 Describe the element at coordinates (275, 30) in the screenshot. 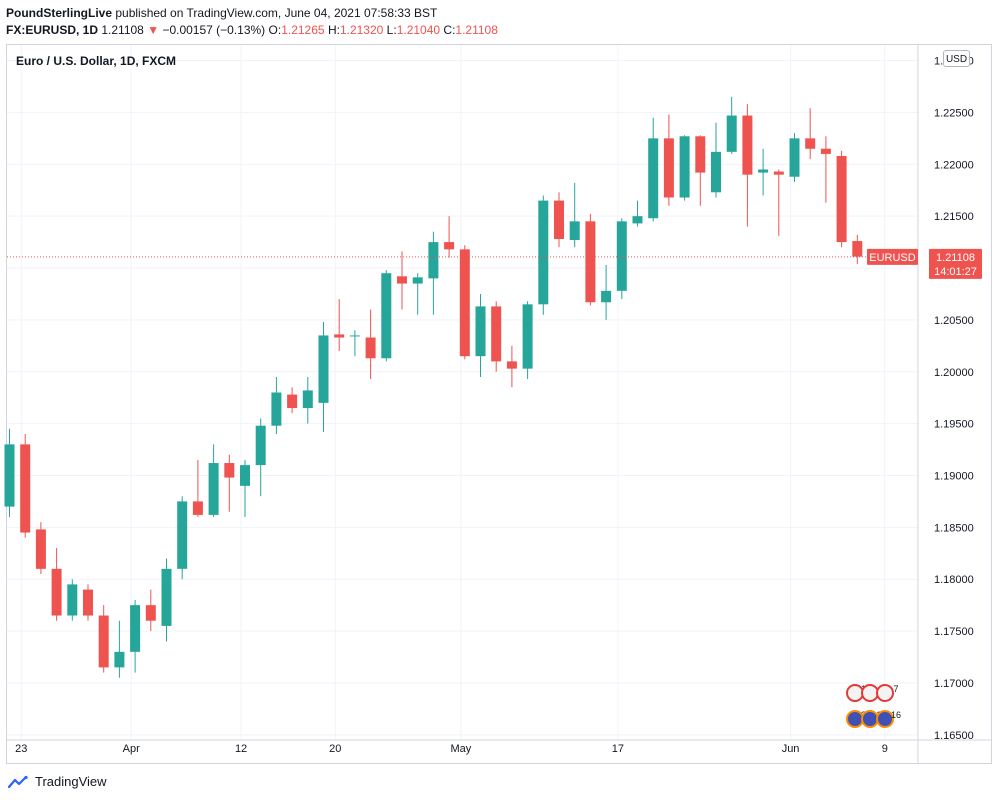

I see `open-label: O:` at that location.